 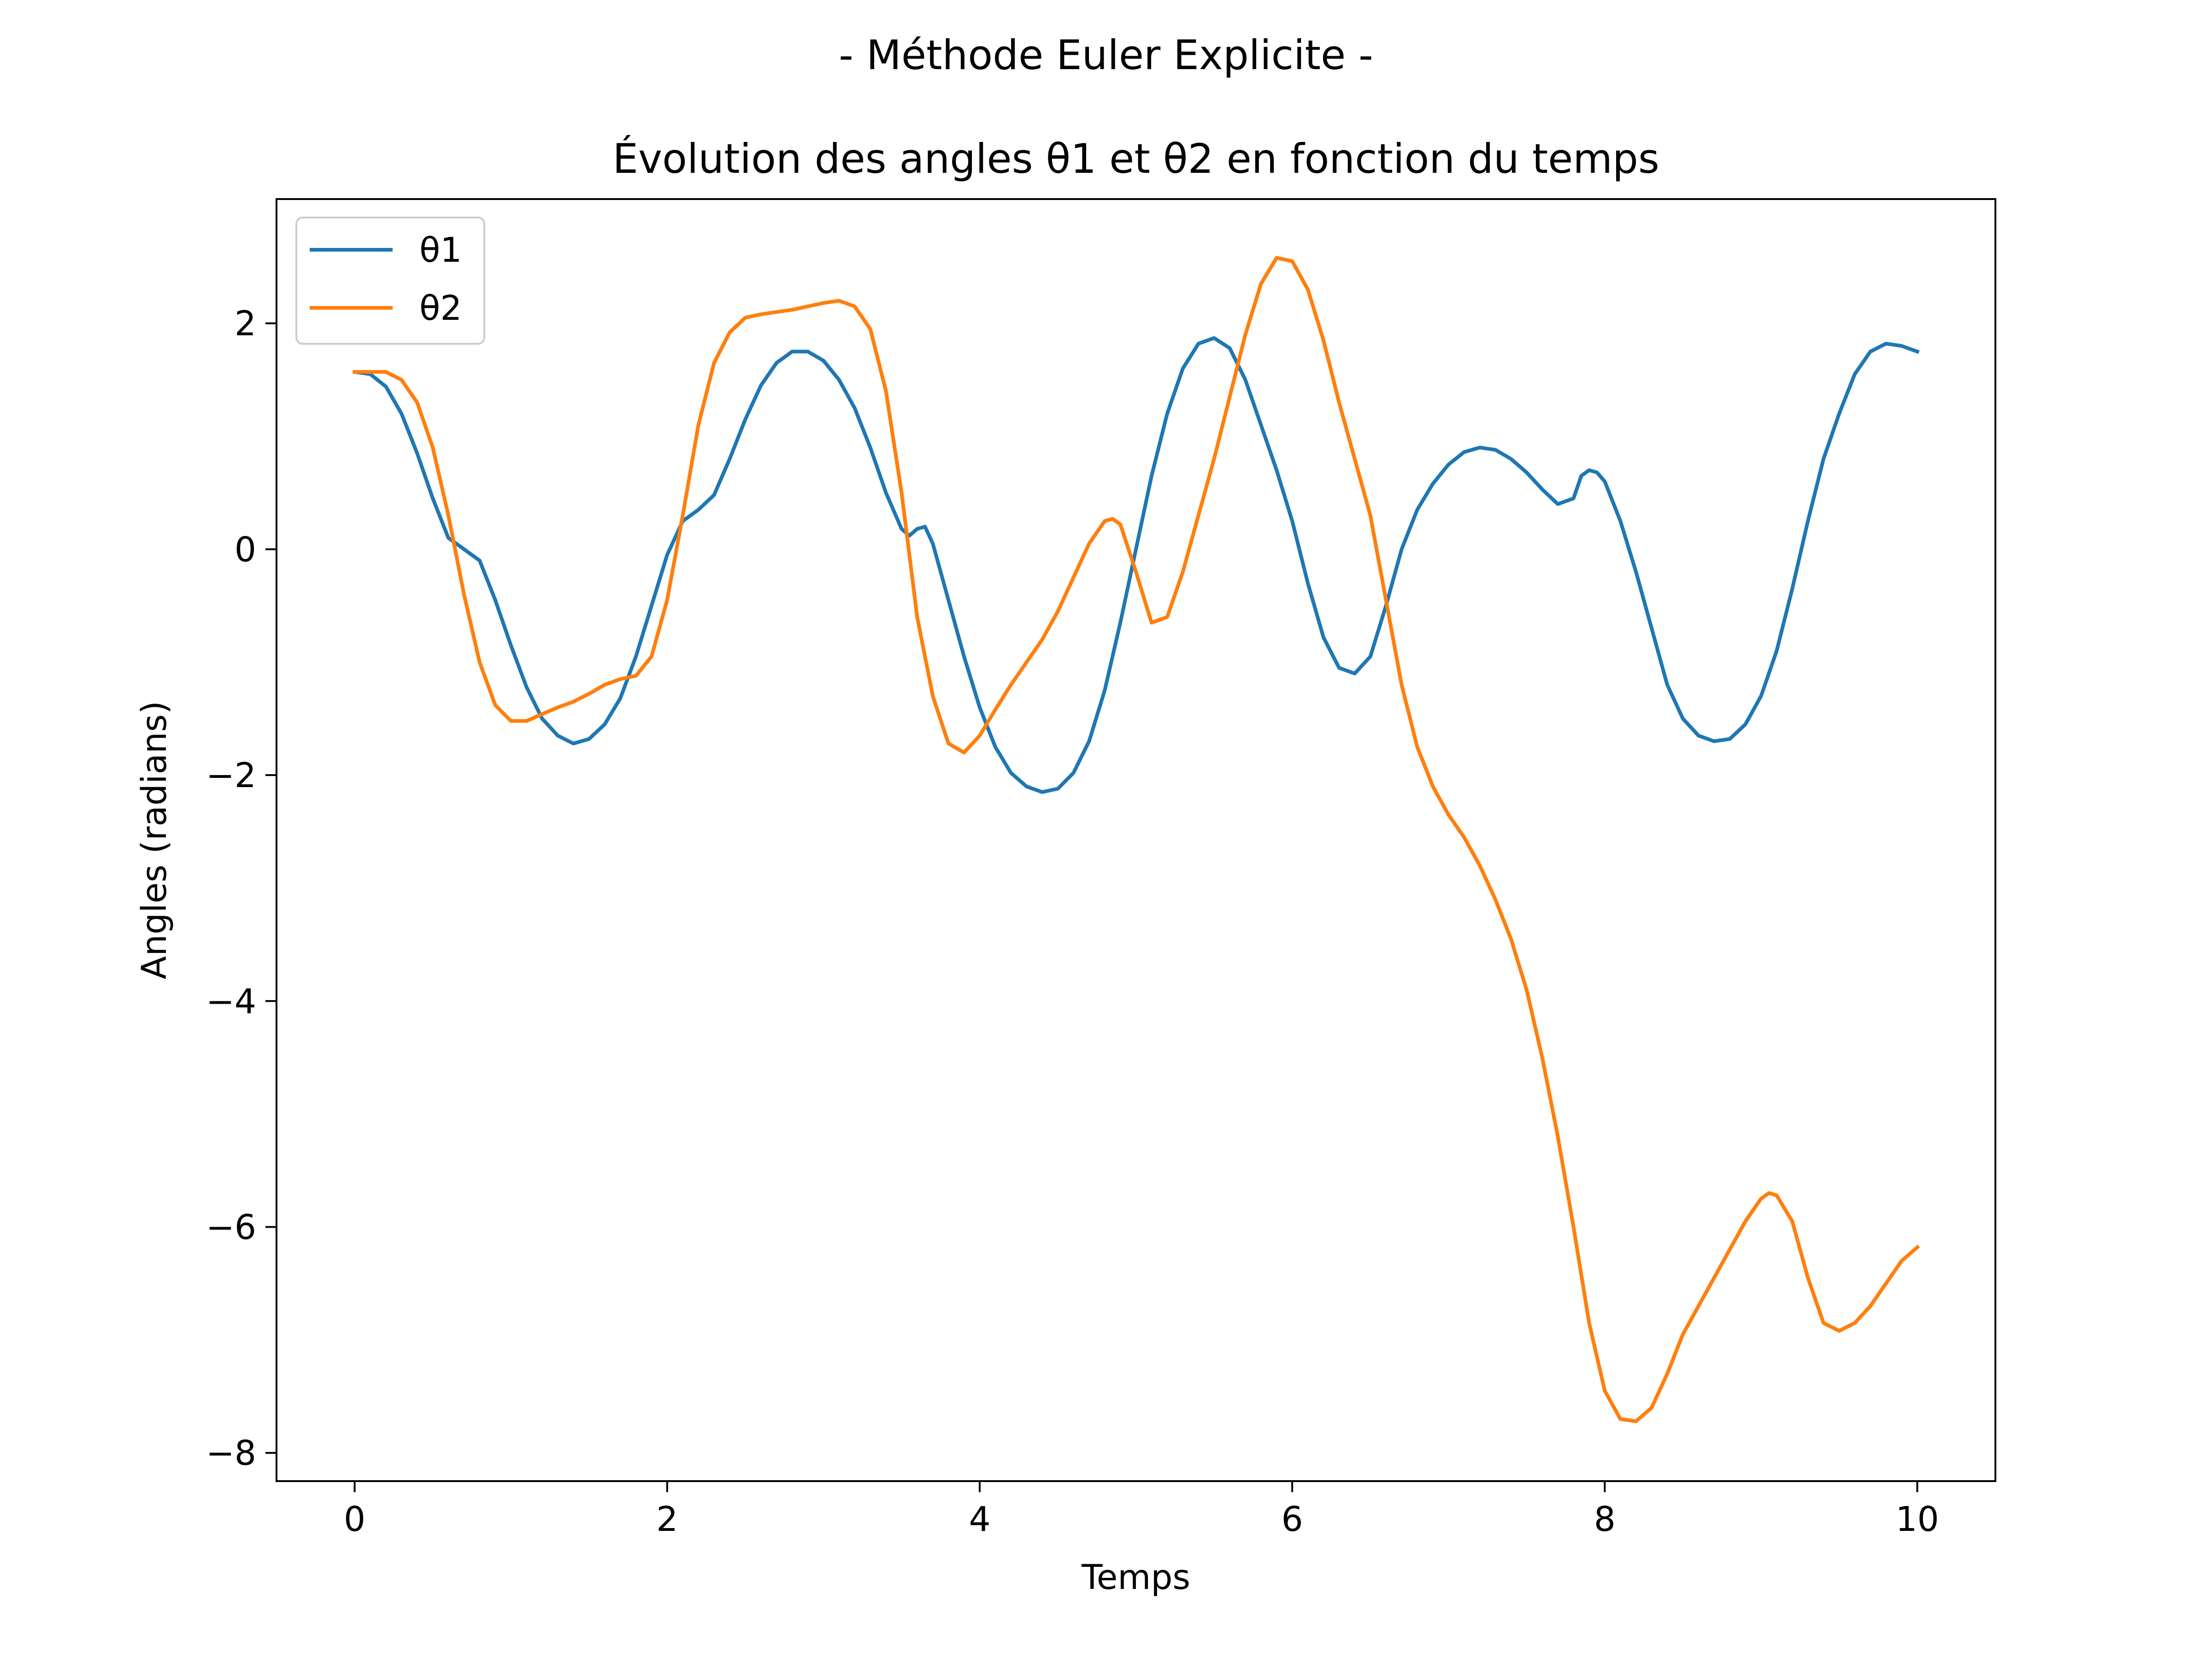 I want to click on x-tick-label: 8, so click(x=1605, y=1519).